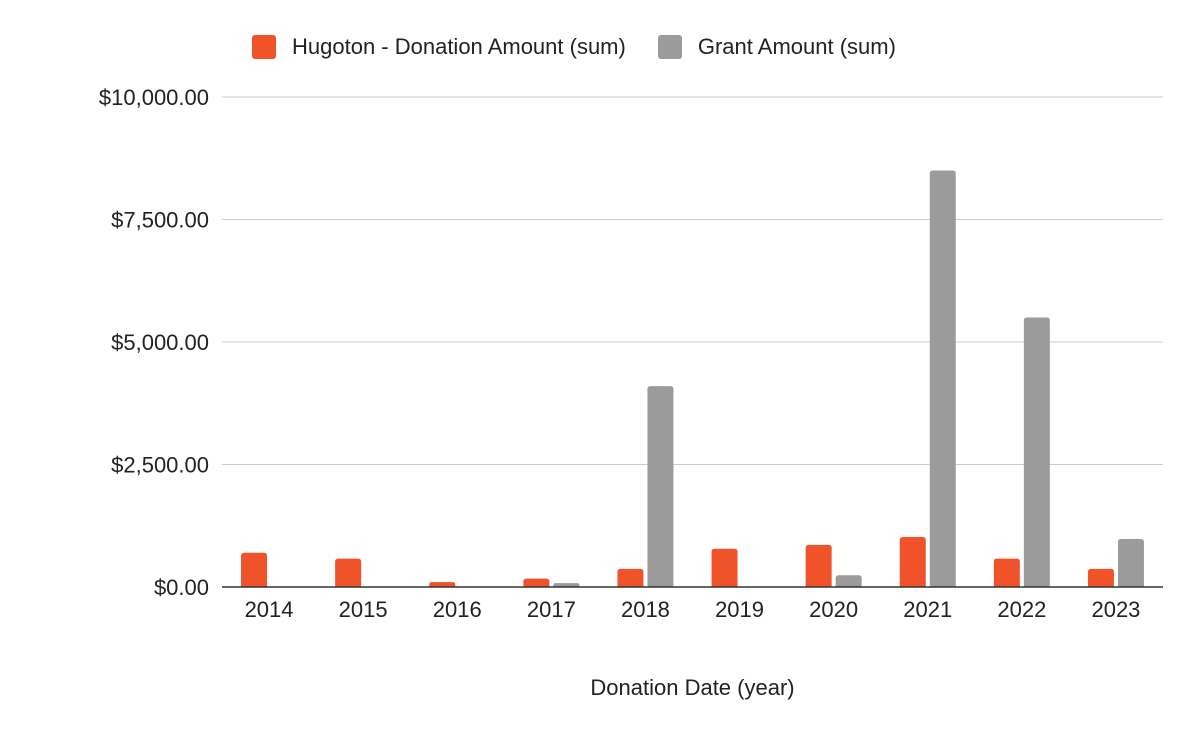 The image size is (1200, 741). Describe the element at coordinates (739, 609) in the screenshot. I see `x-tick-label: 2019` at that location.